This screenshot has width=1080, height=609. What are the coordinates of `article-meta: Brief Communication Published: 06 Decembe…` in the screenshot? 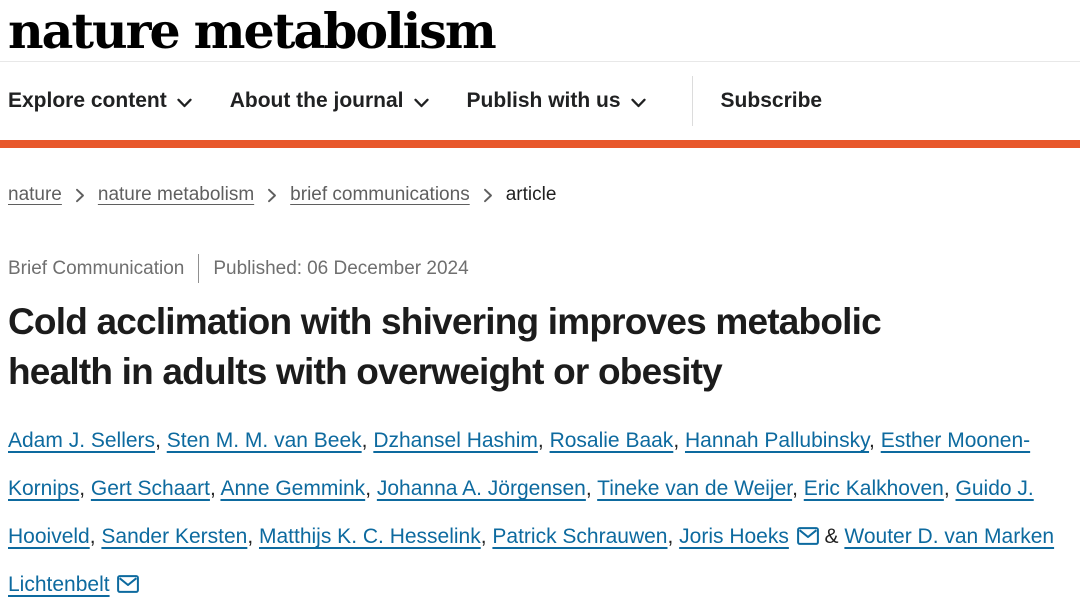 It's located at (540, 268).